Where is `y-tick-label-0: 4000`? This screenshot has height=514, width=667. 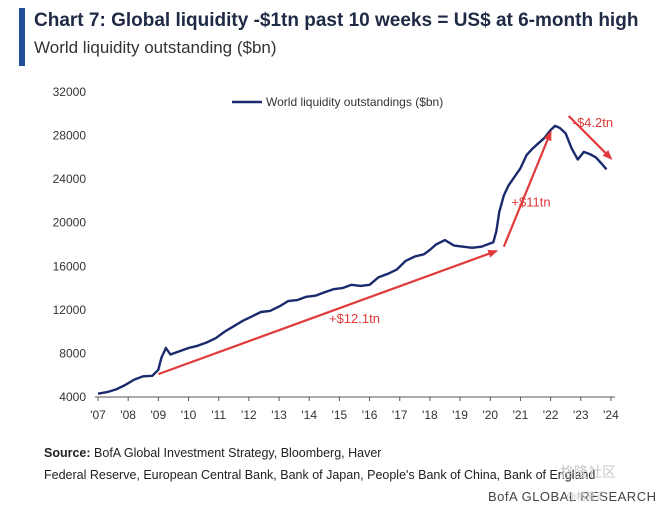 y-tick-label-0: 4000 is located at coordinates (72, 397).